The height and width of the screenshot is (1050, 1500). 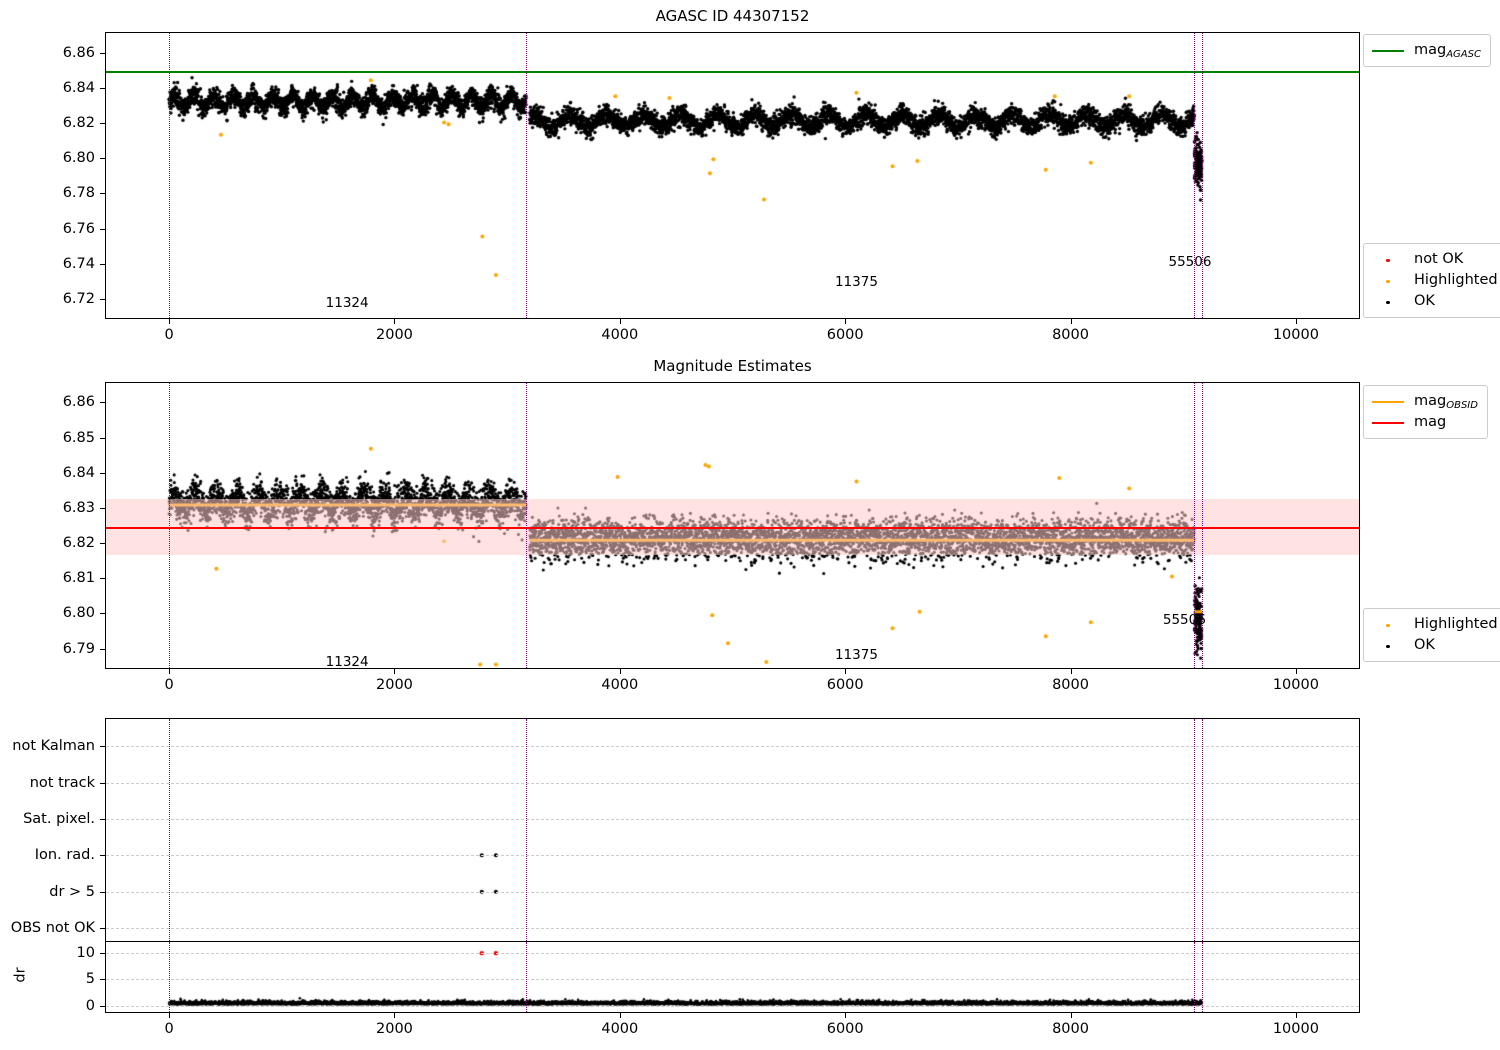 I want to click on legend-entry: OK, so click(x=1434, y=645).